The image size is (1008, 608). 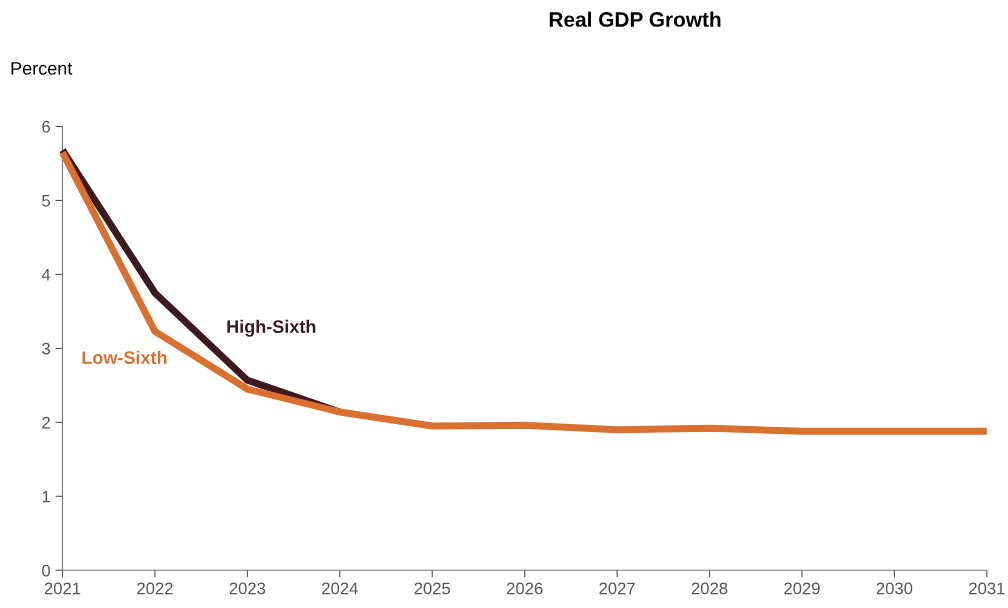 What do you see at coordinates (155, 588) in the screenshot?
I see `x-tick-label: 2022` at bounding box center [155, 588].